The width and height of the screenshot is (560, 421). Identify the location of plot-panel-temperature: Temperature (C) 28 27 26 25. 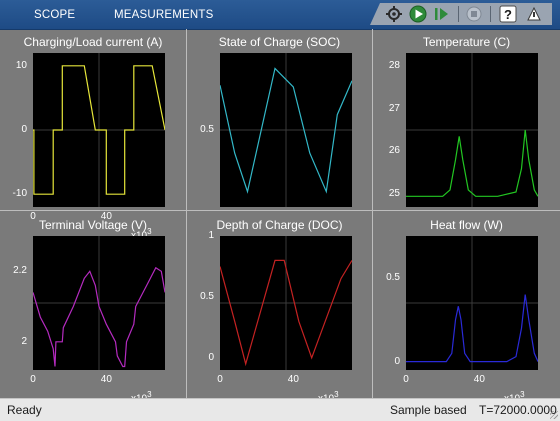
(466, 121).